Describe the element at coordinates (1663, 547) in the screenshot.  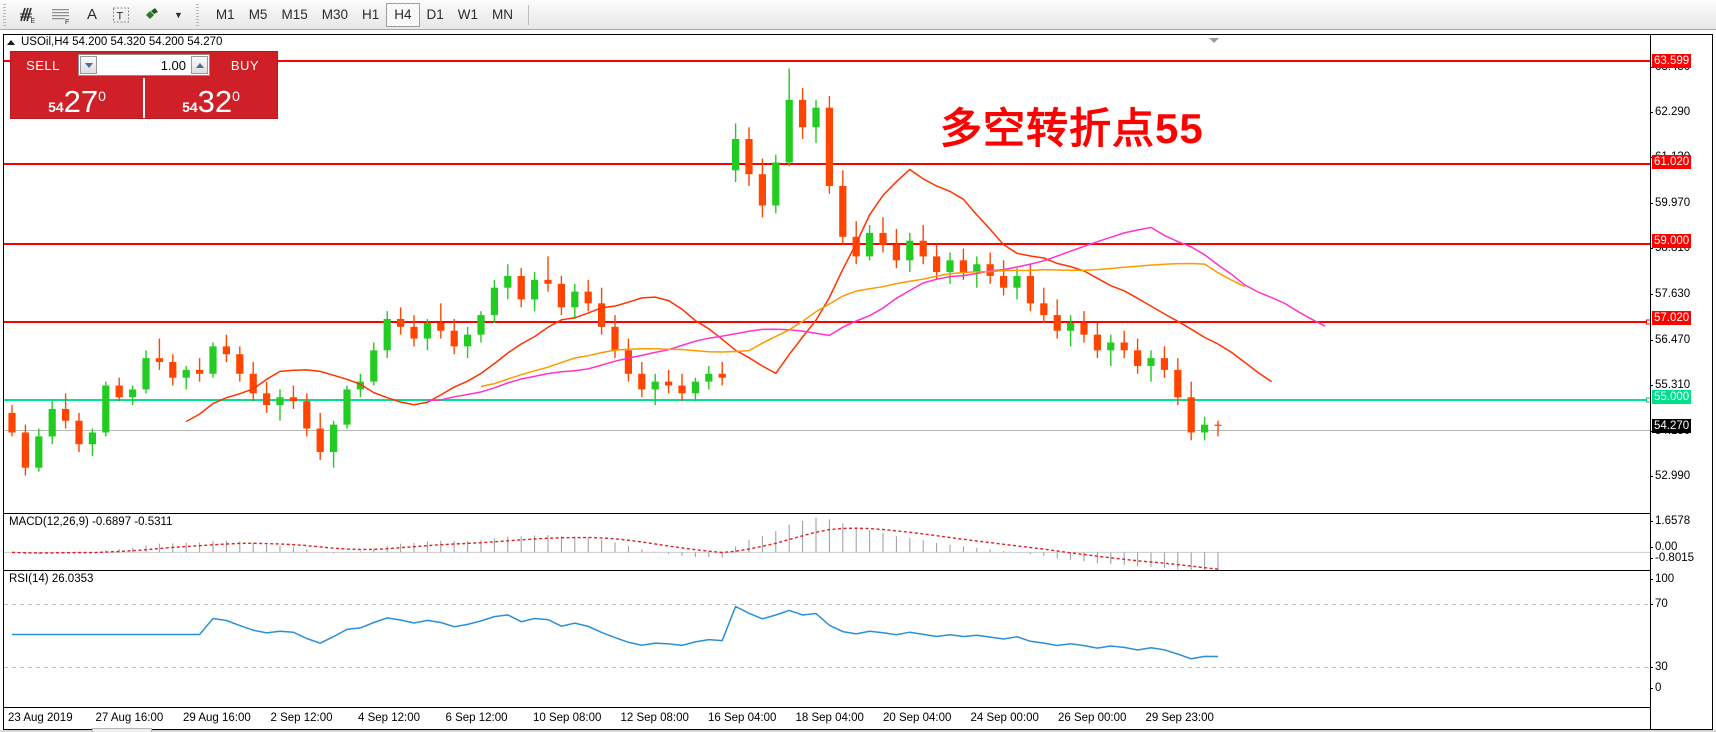
I see `macd-scale-tick-000: 0.00` at that location.